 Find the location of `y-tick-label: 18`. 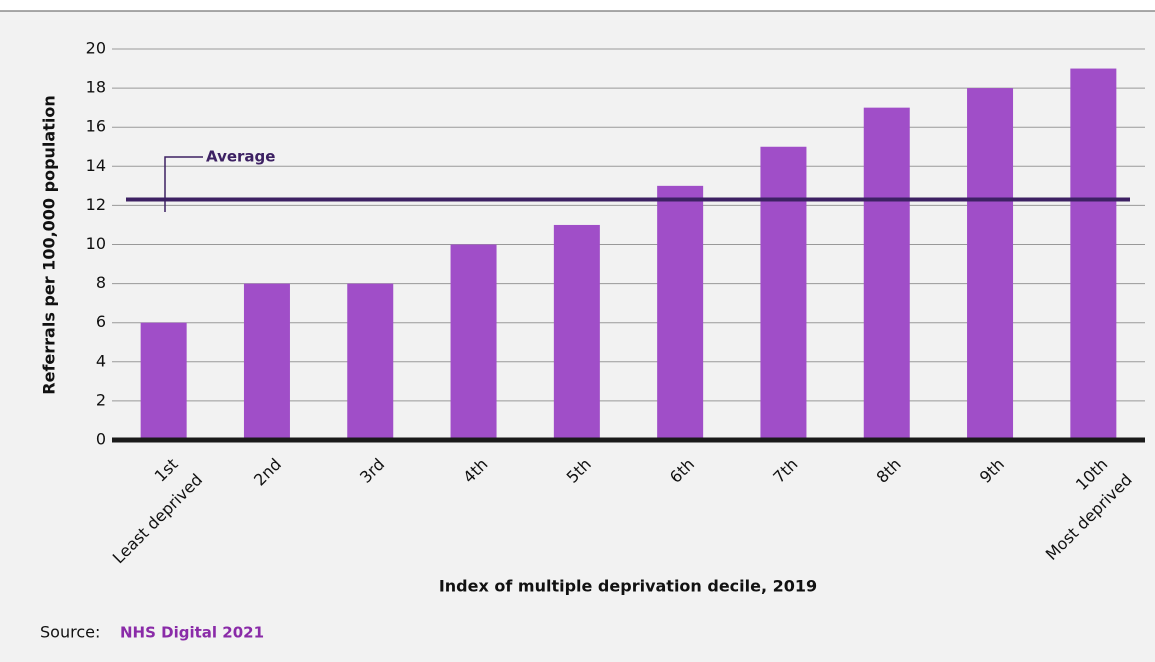

y-tick-label: 18 is located at coordinates (96, 87).